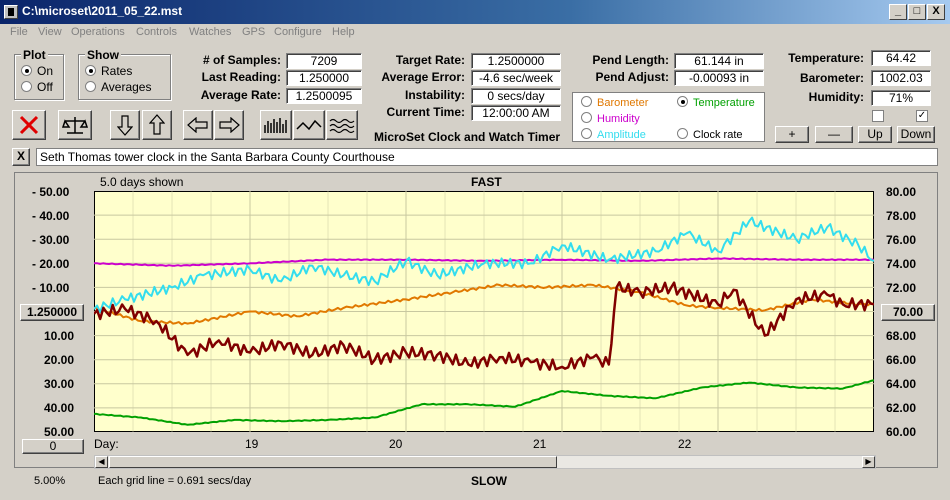 The height and width of the screenshot is (500, 950). What do you see at coordinates (102, 11) in the screenshot?
I see `window-title: C:\microset\2011_05_22.mst` at bounding box center [102, 11].